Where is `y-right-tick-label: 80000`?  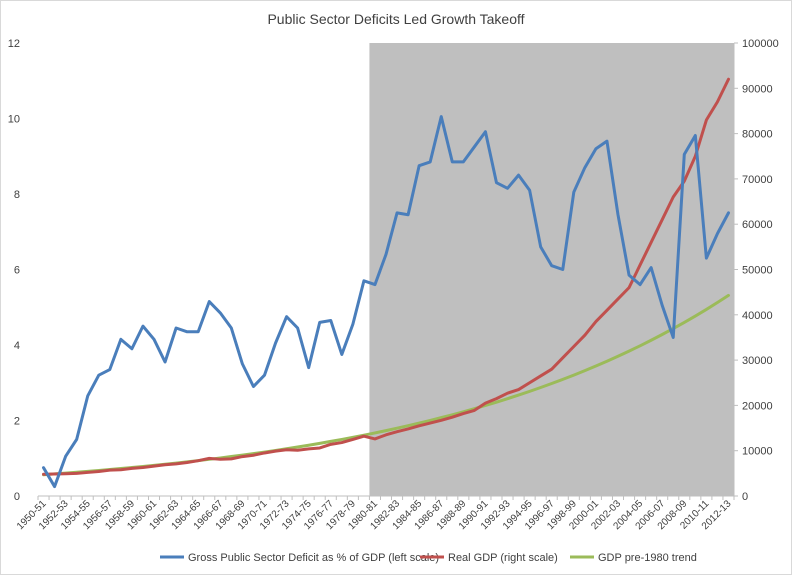 y-right-tick-label: 80000 is located at coordinates (757, 135).